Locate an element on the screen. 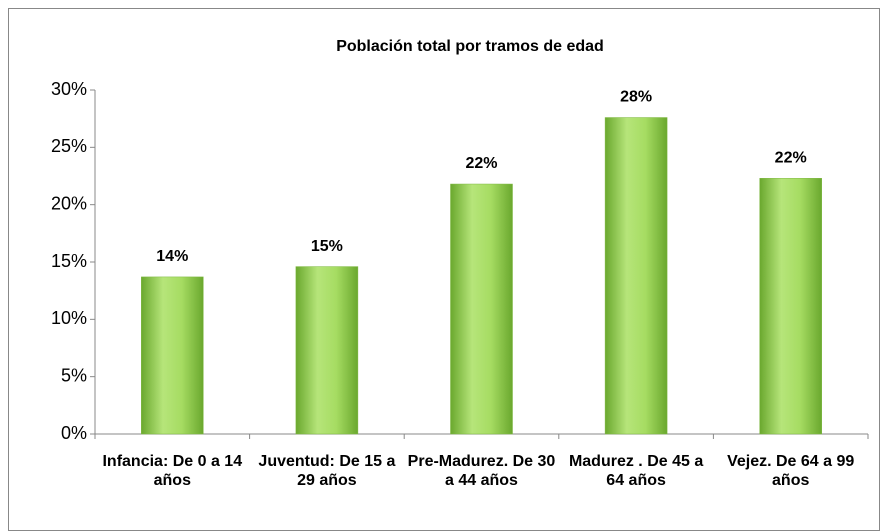 Image resolution: width=881 pixels, height=532 pixels. x-tick-label-box: Vejez. De 64 a 99 años is located at coordinates (791, 471).